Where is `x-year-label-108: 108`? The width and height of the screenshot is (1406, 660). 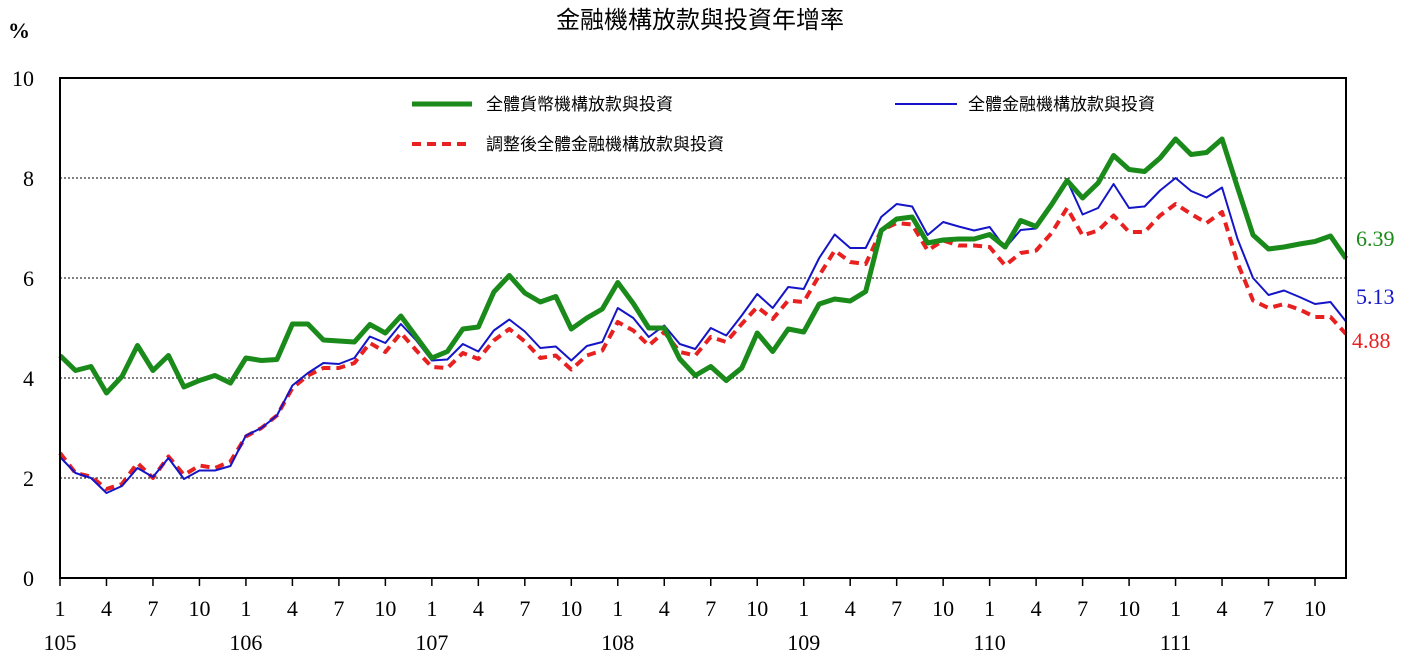 x-year-label-108: 108 is located at coordinates (617, 642).